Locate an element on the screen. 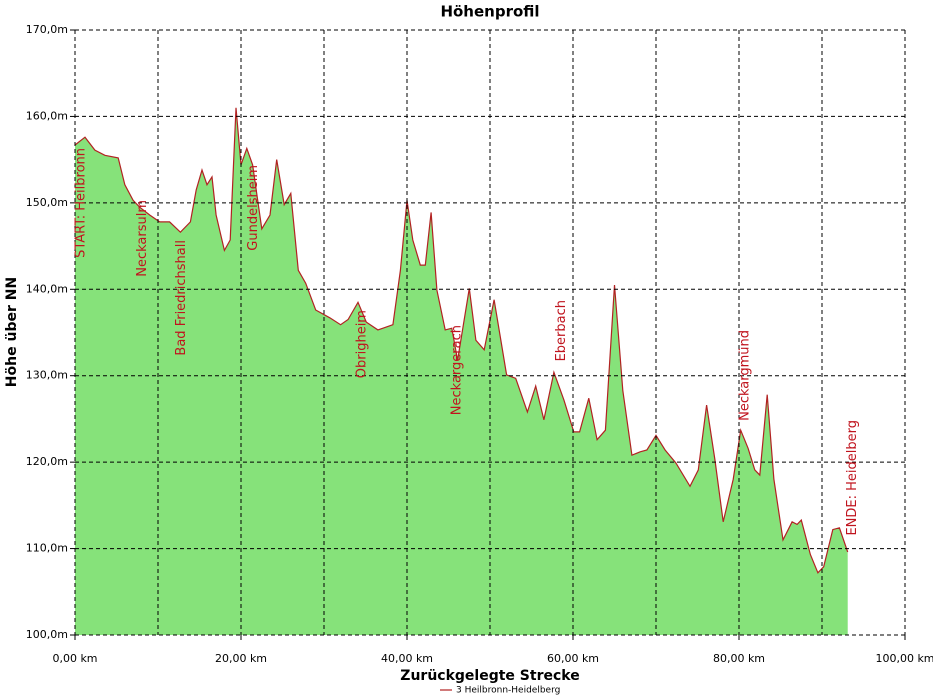 The image size is (933, 700). annotation: Obrigheim is located at coordinates (362, 344).